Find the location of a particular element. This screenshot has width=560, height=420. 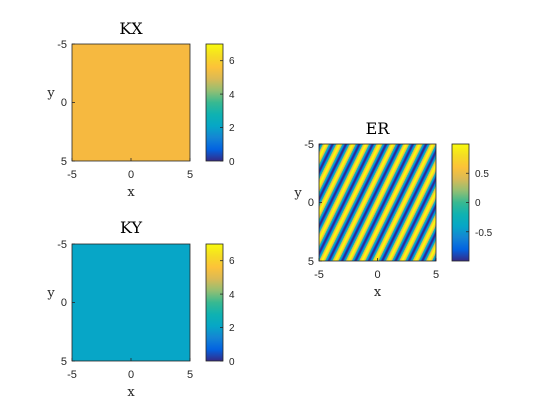

ky-xtick-label: -5 is located at coordinates (72, 375).